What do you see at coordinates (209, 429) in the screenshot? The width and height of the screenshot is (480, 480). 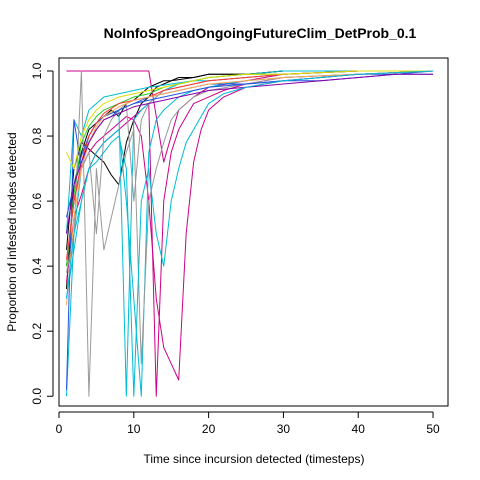 I see `x-tick-label: 20` at bounding box center [209, 429].